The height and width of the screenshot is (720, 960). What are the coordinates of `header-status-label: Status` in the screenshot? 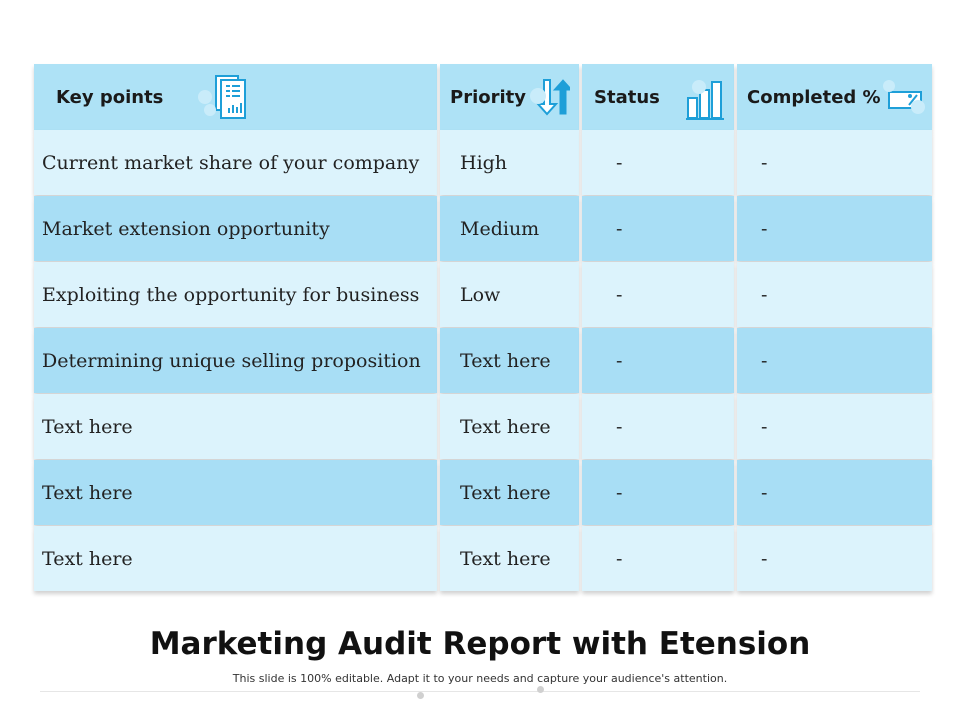 It's located at (627, 97).